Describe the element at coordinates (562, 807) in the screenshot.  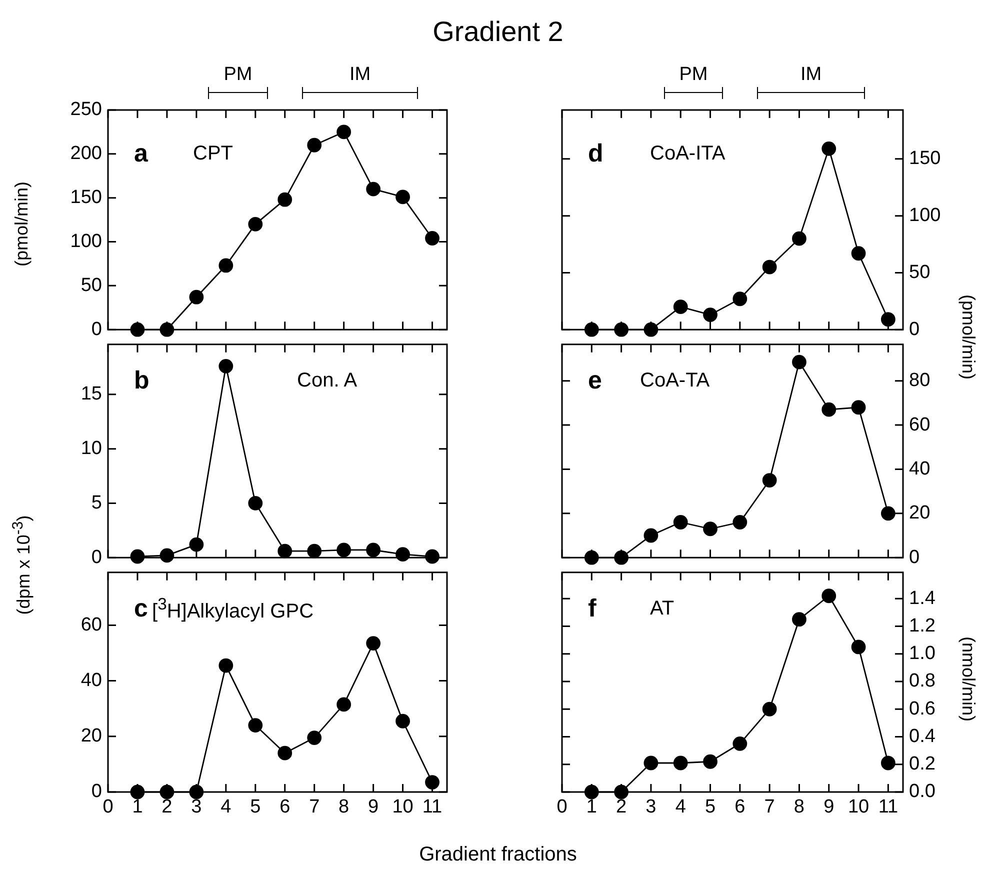
I see `x-tick-label: 0` at that location.